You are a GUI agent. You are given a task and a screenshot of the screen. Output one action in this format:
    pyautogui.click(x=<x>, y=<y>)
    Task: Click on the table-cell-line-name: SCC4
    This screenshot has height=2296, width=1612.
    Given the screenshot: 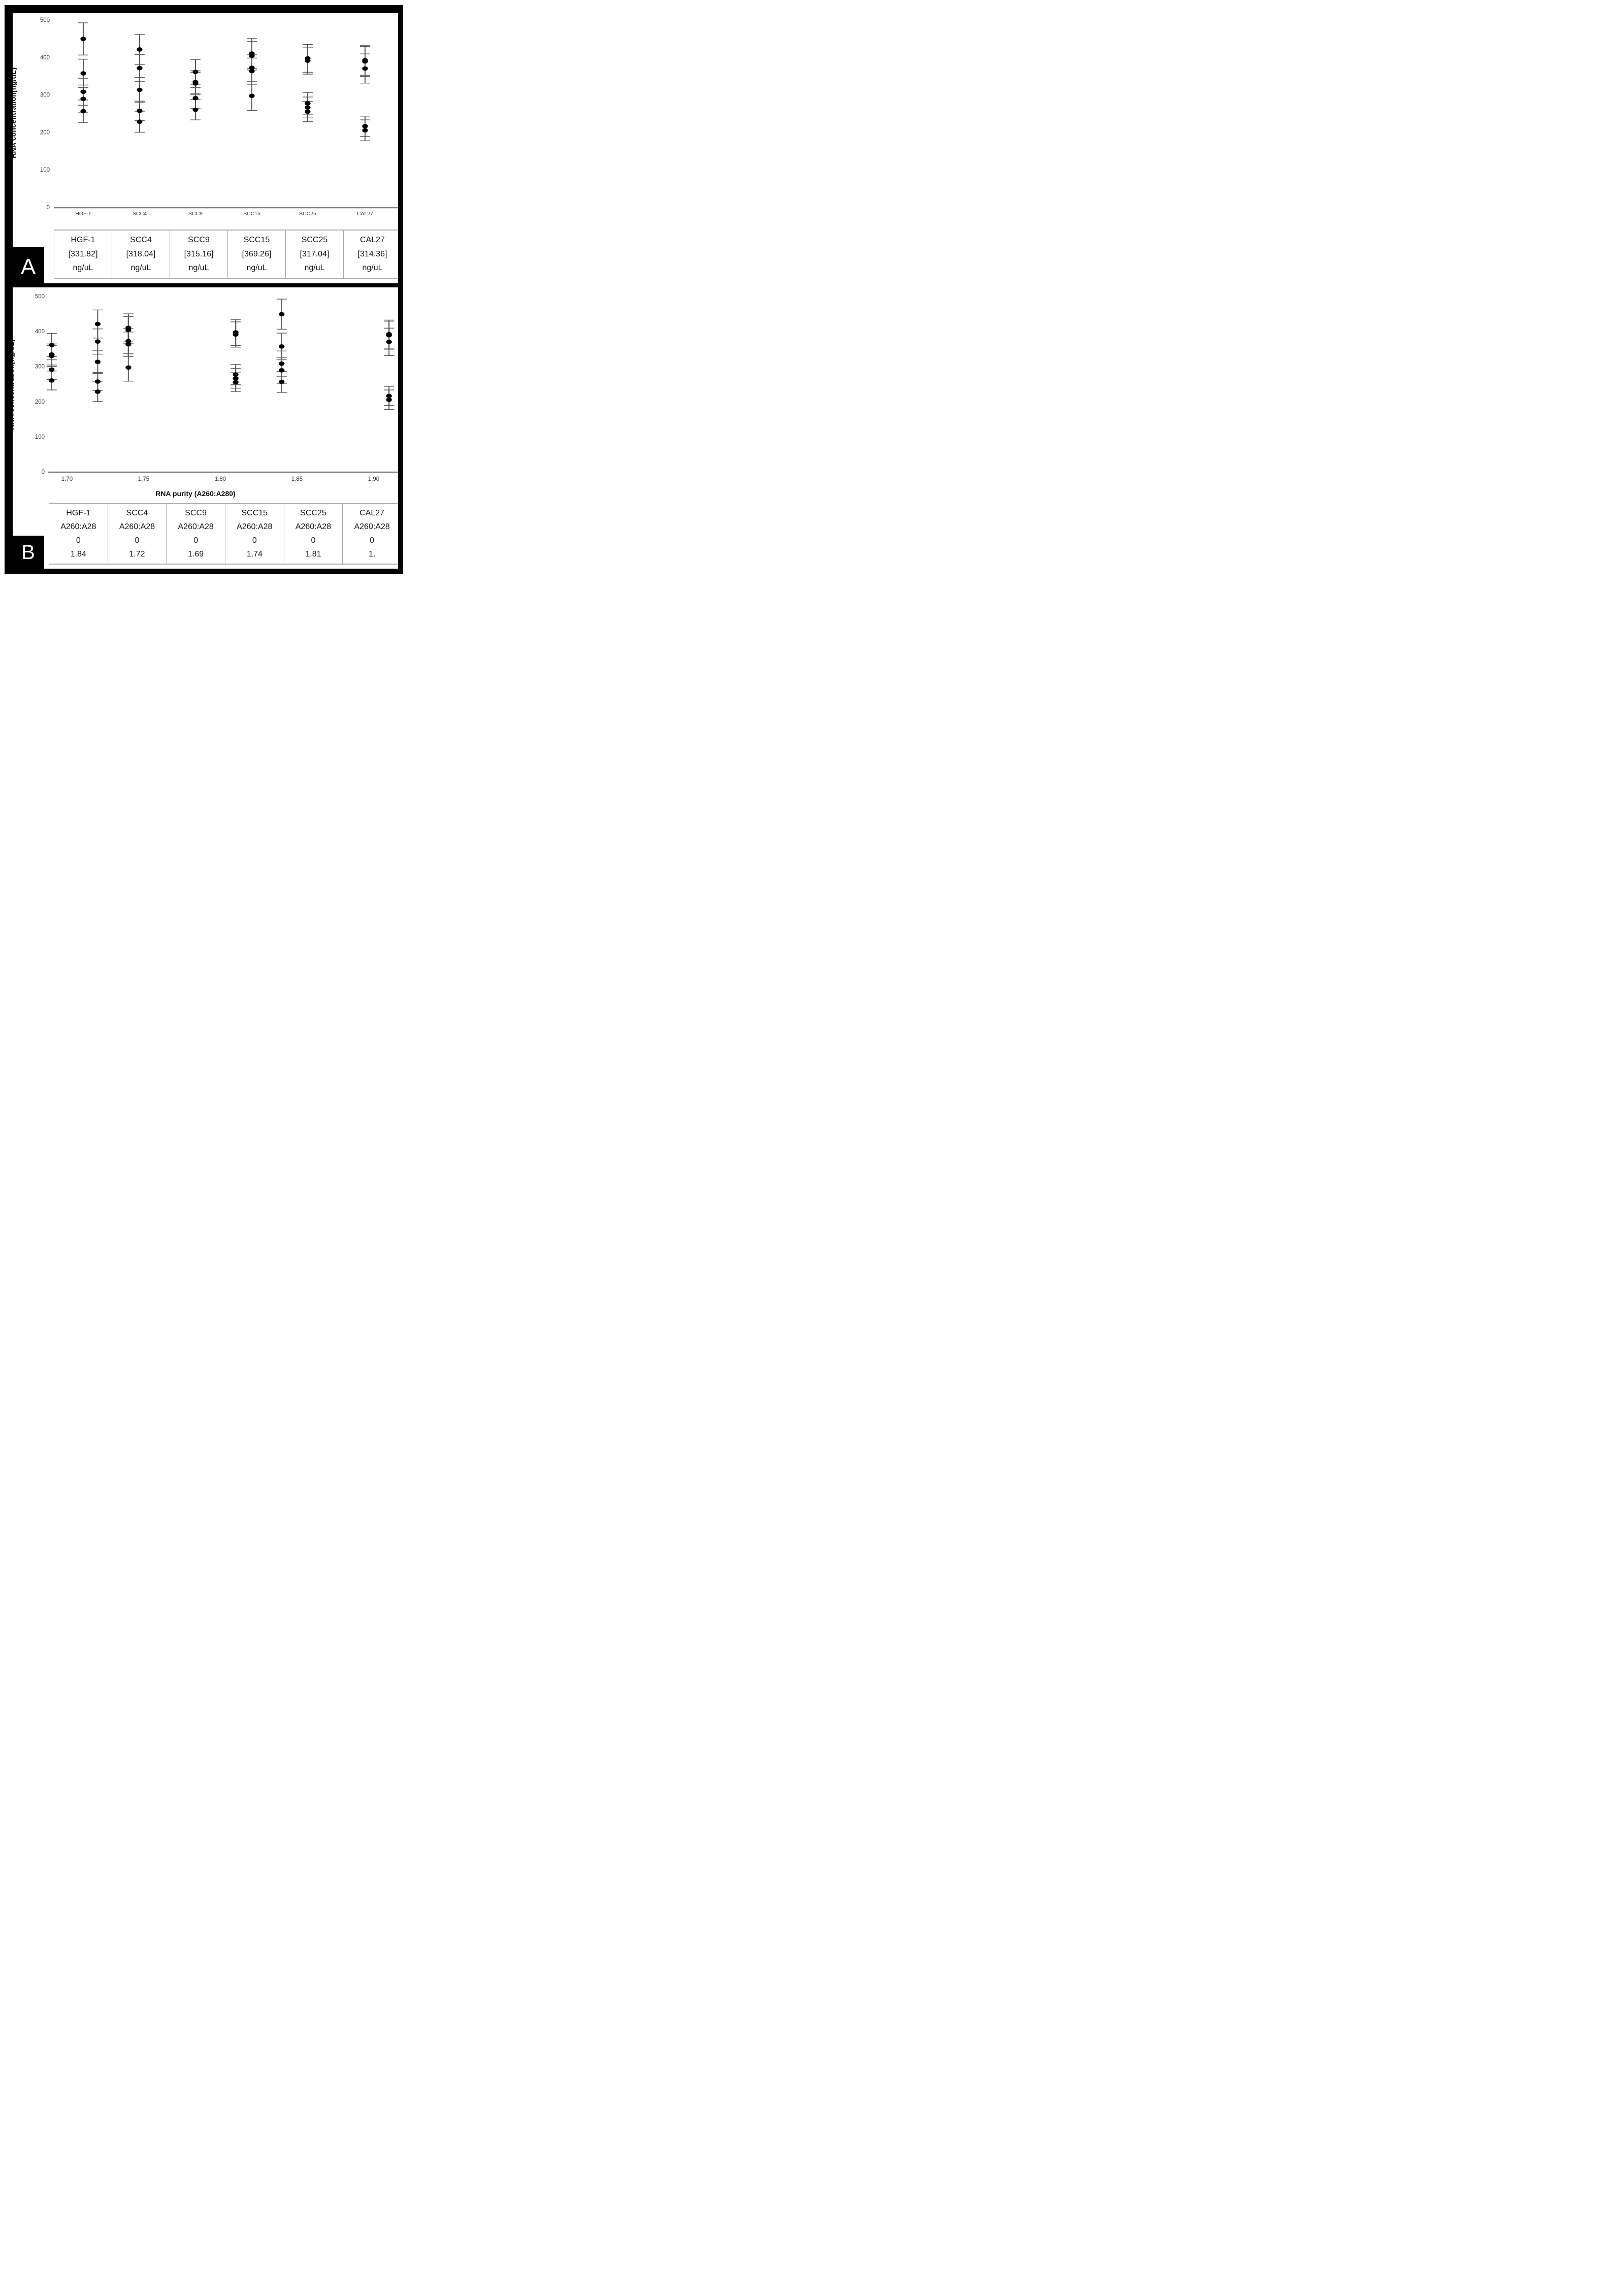 What is the action you would take?
    pyautogui.click(x=137, y=513)
    